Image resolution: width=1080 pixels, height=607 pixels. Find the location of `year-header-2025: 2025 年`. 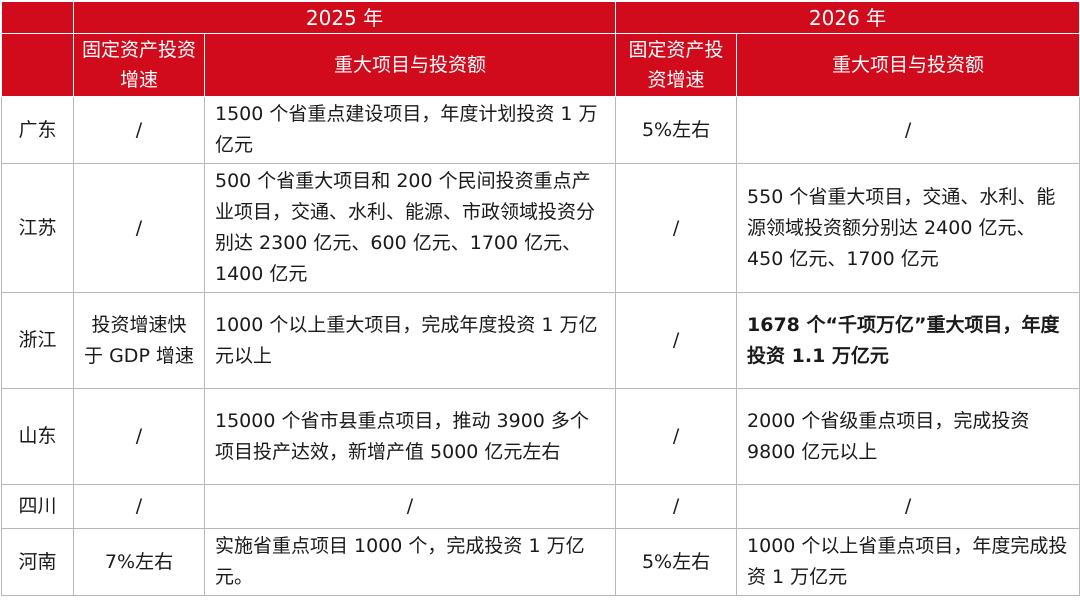

year-header-2025: 2025 年 is located at coordinates (344, 17).